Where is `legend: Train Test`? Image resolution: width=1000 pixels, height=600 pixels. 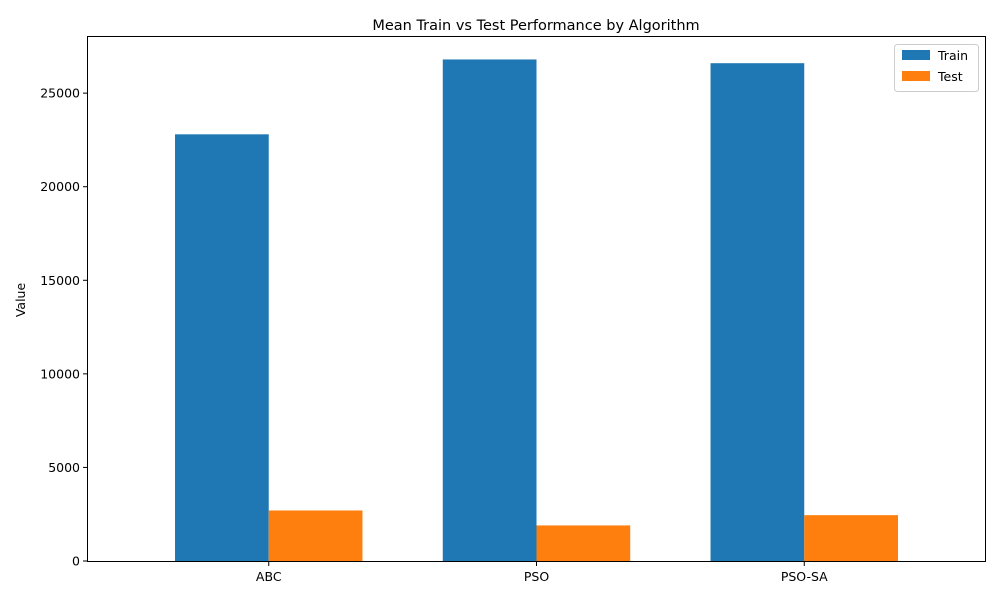 legend: Train Test is located at coordinates (936, 68).